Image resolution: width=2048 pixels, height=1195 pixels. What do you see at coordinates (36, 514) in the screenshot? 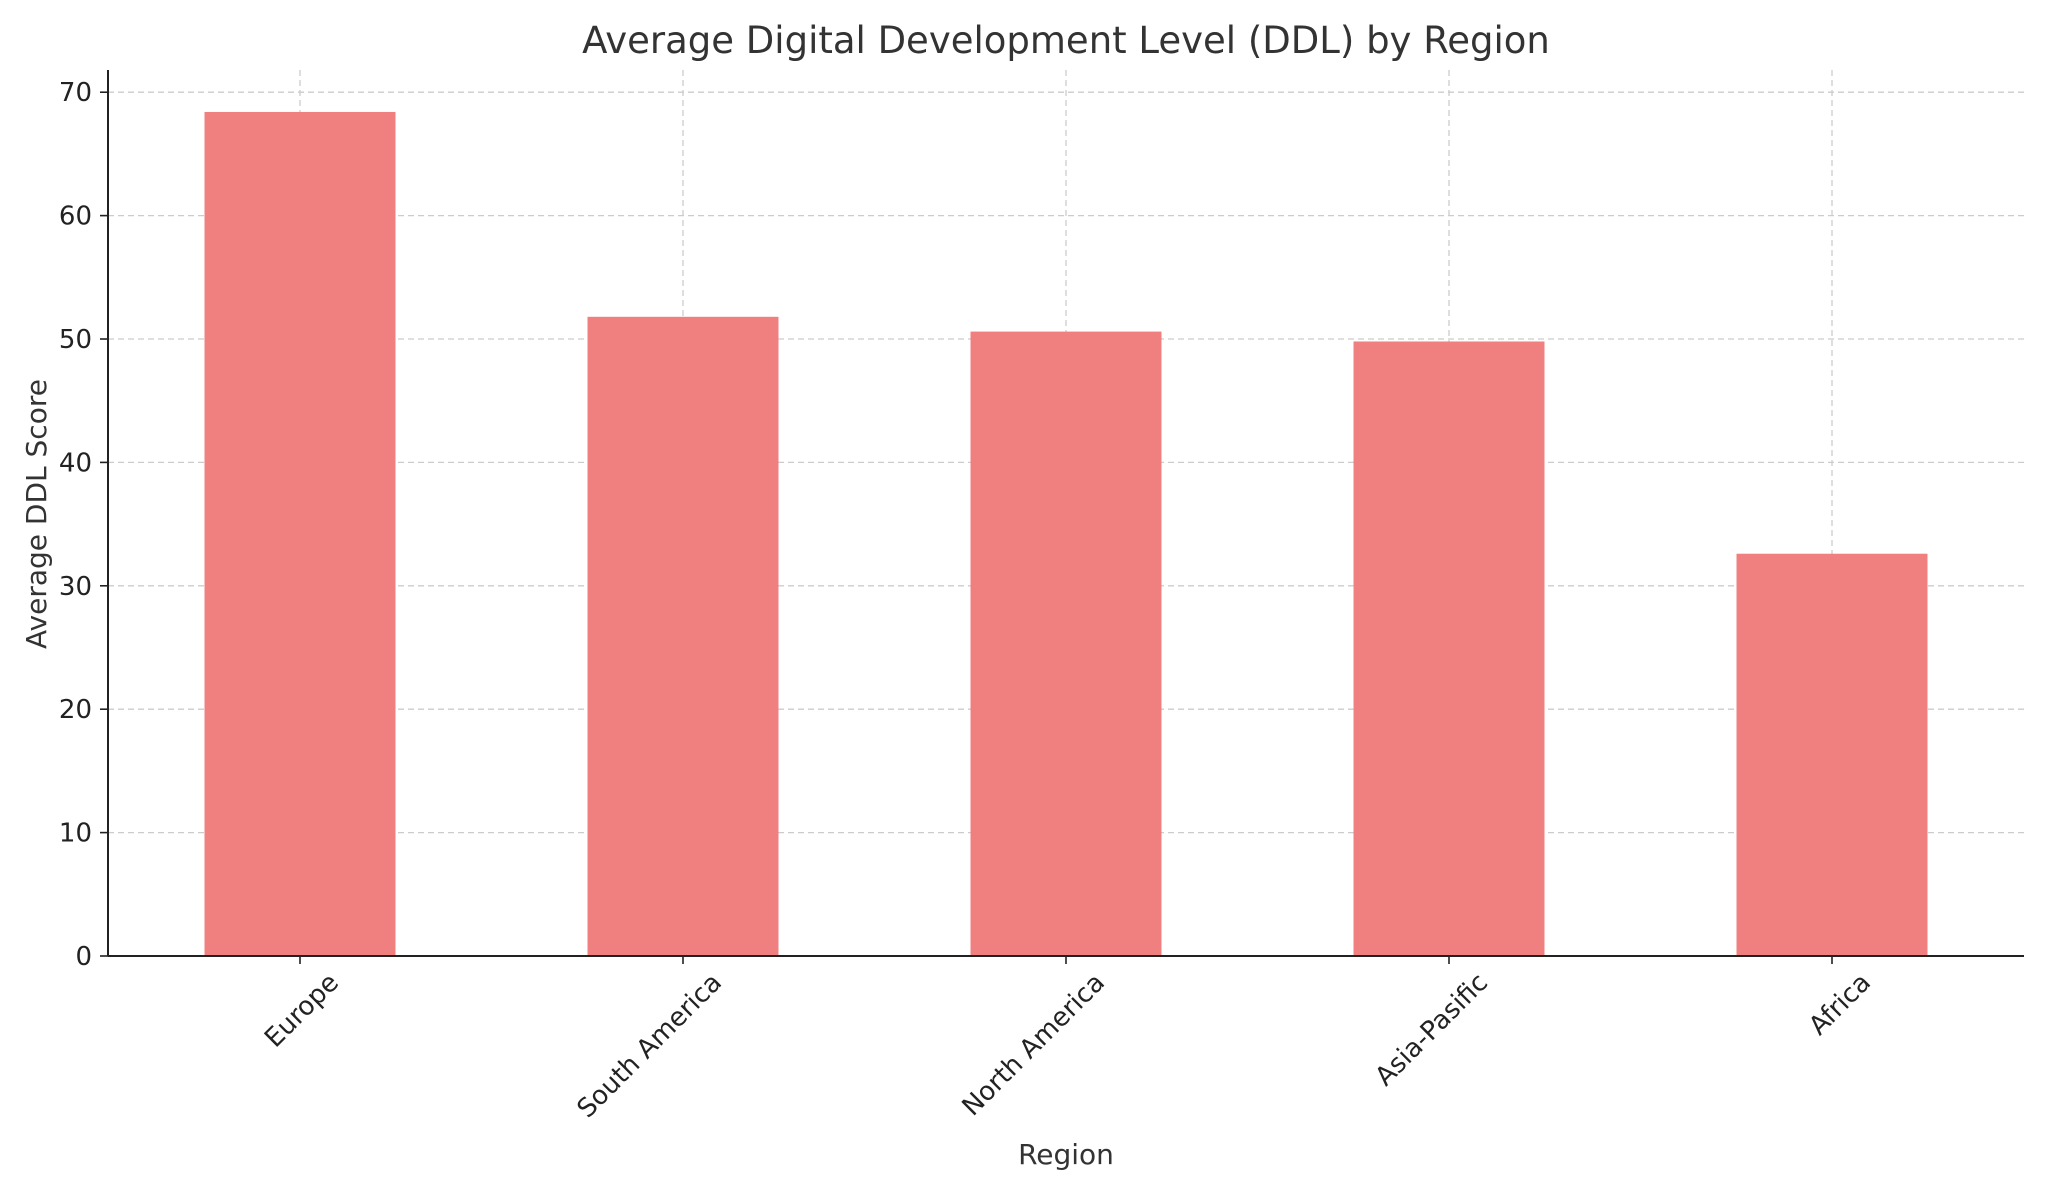
I see `y-axis-label: Average DDL Score` at bounding box center [36, 514].